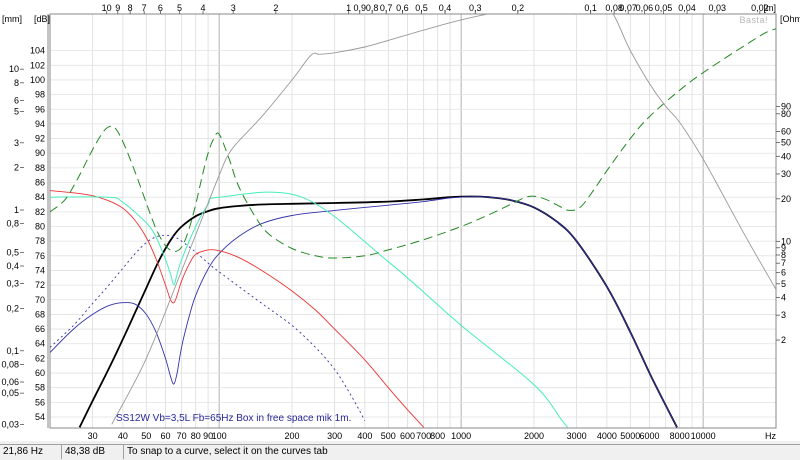 Image resolution: width=800 pixels, height=460 pixels. What do you see at coordinates (291, 436) in the screenshot?
I see `x-tick-label: 200` at bounding box center [291, 436].